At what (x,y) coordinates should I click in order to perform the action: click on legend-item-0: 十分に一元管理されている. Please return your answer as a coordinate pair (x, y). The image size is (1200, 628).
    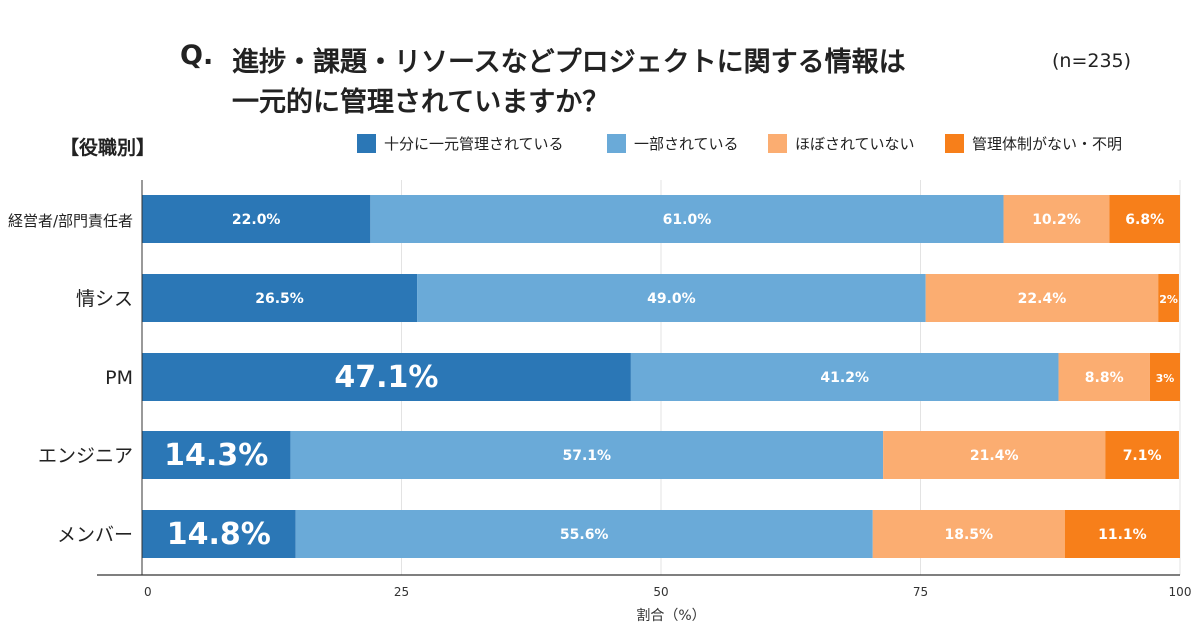
    Looking at the image, I should click on (460, 143).